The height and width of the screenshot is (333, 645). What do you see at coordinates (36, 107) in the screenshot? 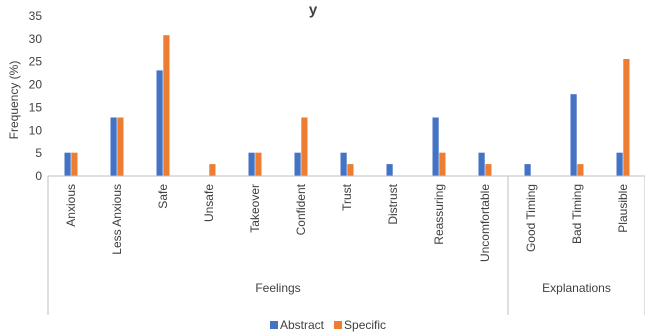
I see `y-tick-label: 15` at bounding box center [36, 107].